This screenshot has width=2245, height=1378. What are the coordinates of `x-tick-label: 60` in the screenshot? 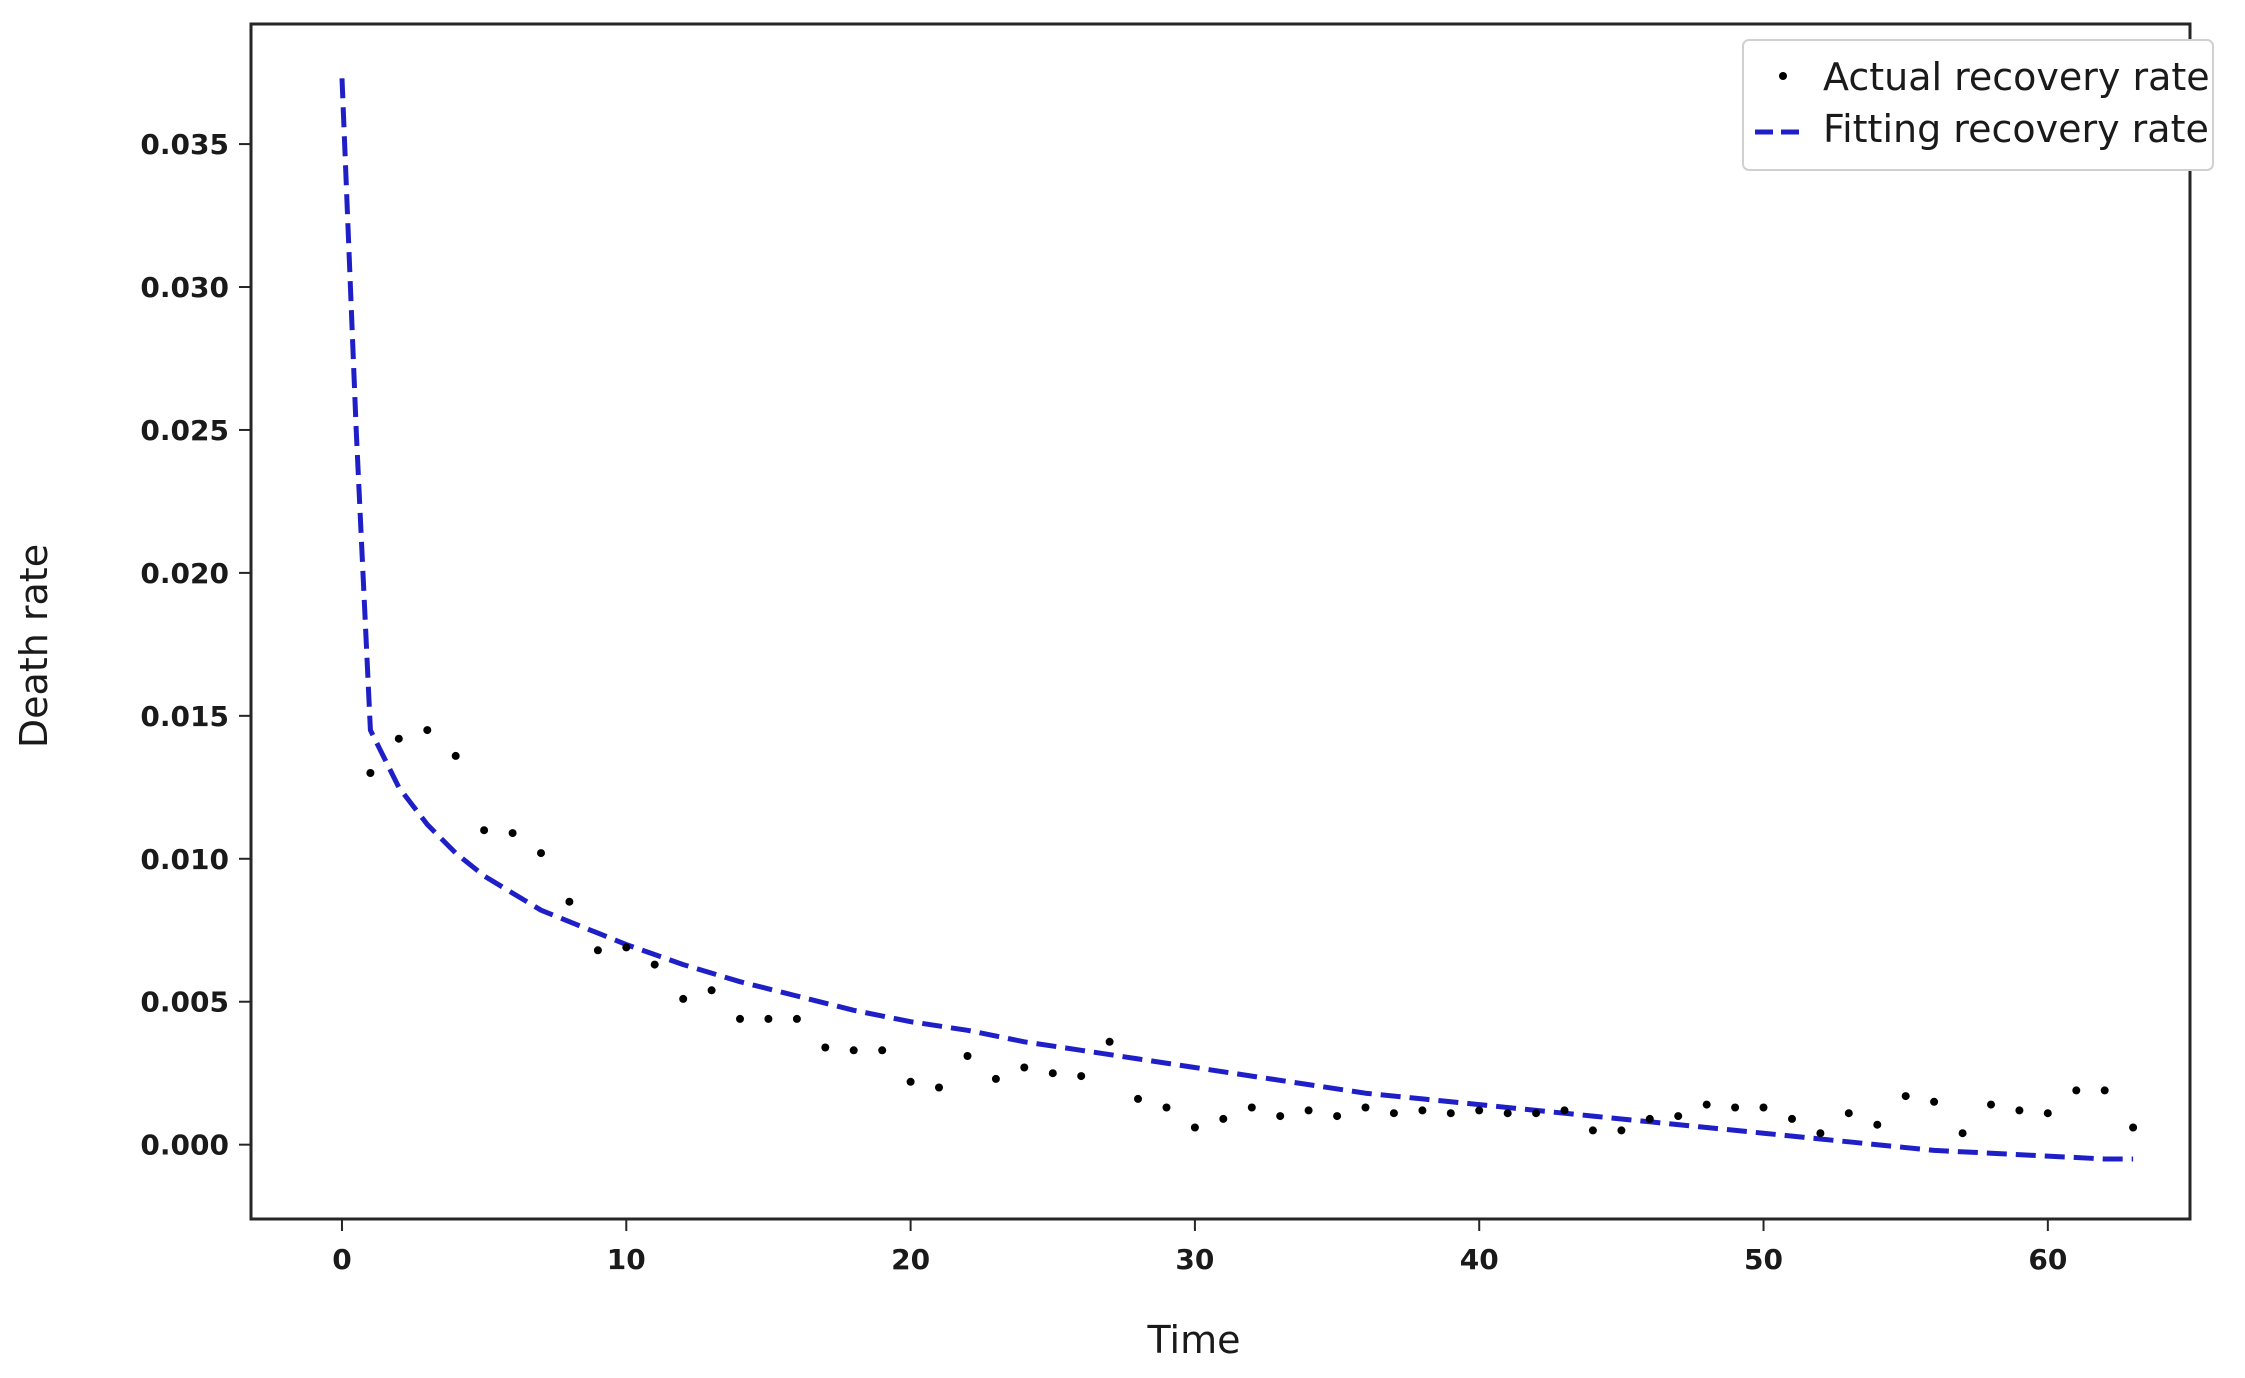 It's located at (2047, 1259).